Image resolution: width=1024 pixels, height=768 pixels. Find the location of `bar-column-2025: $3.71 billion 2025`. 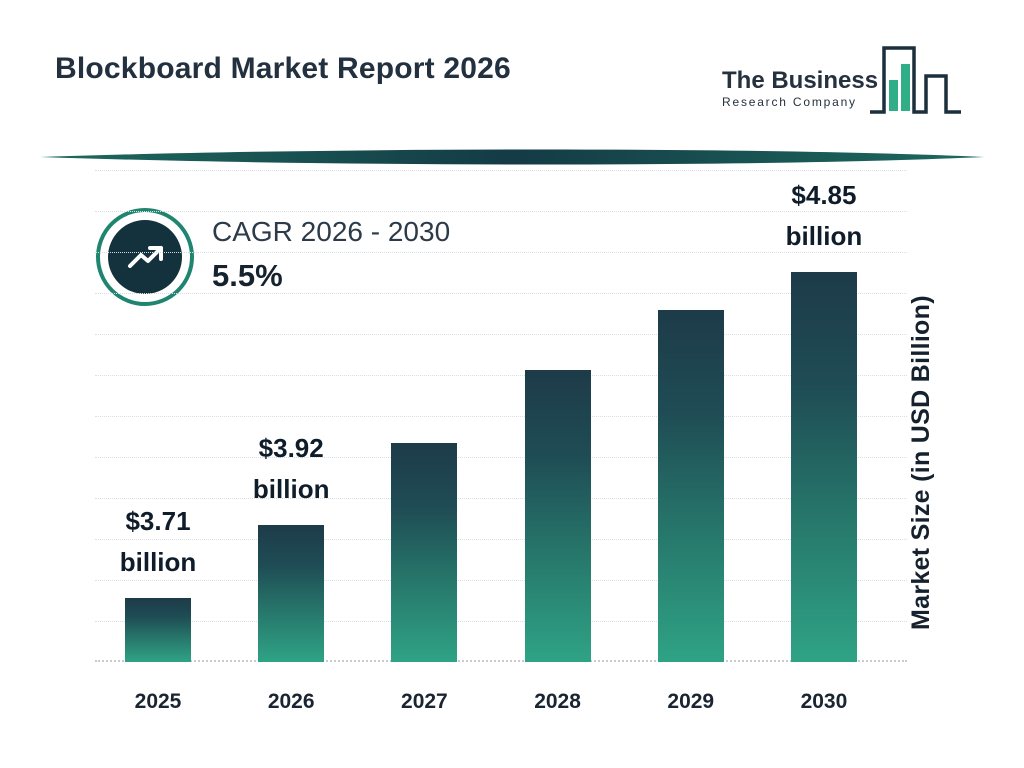

bar-column-2025: $3.71 billion 2025 is located at coordinates (158, 441).